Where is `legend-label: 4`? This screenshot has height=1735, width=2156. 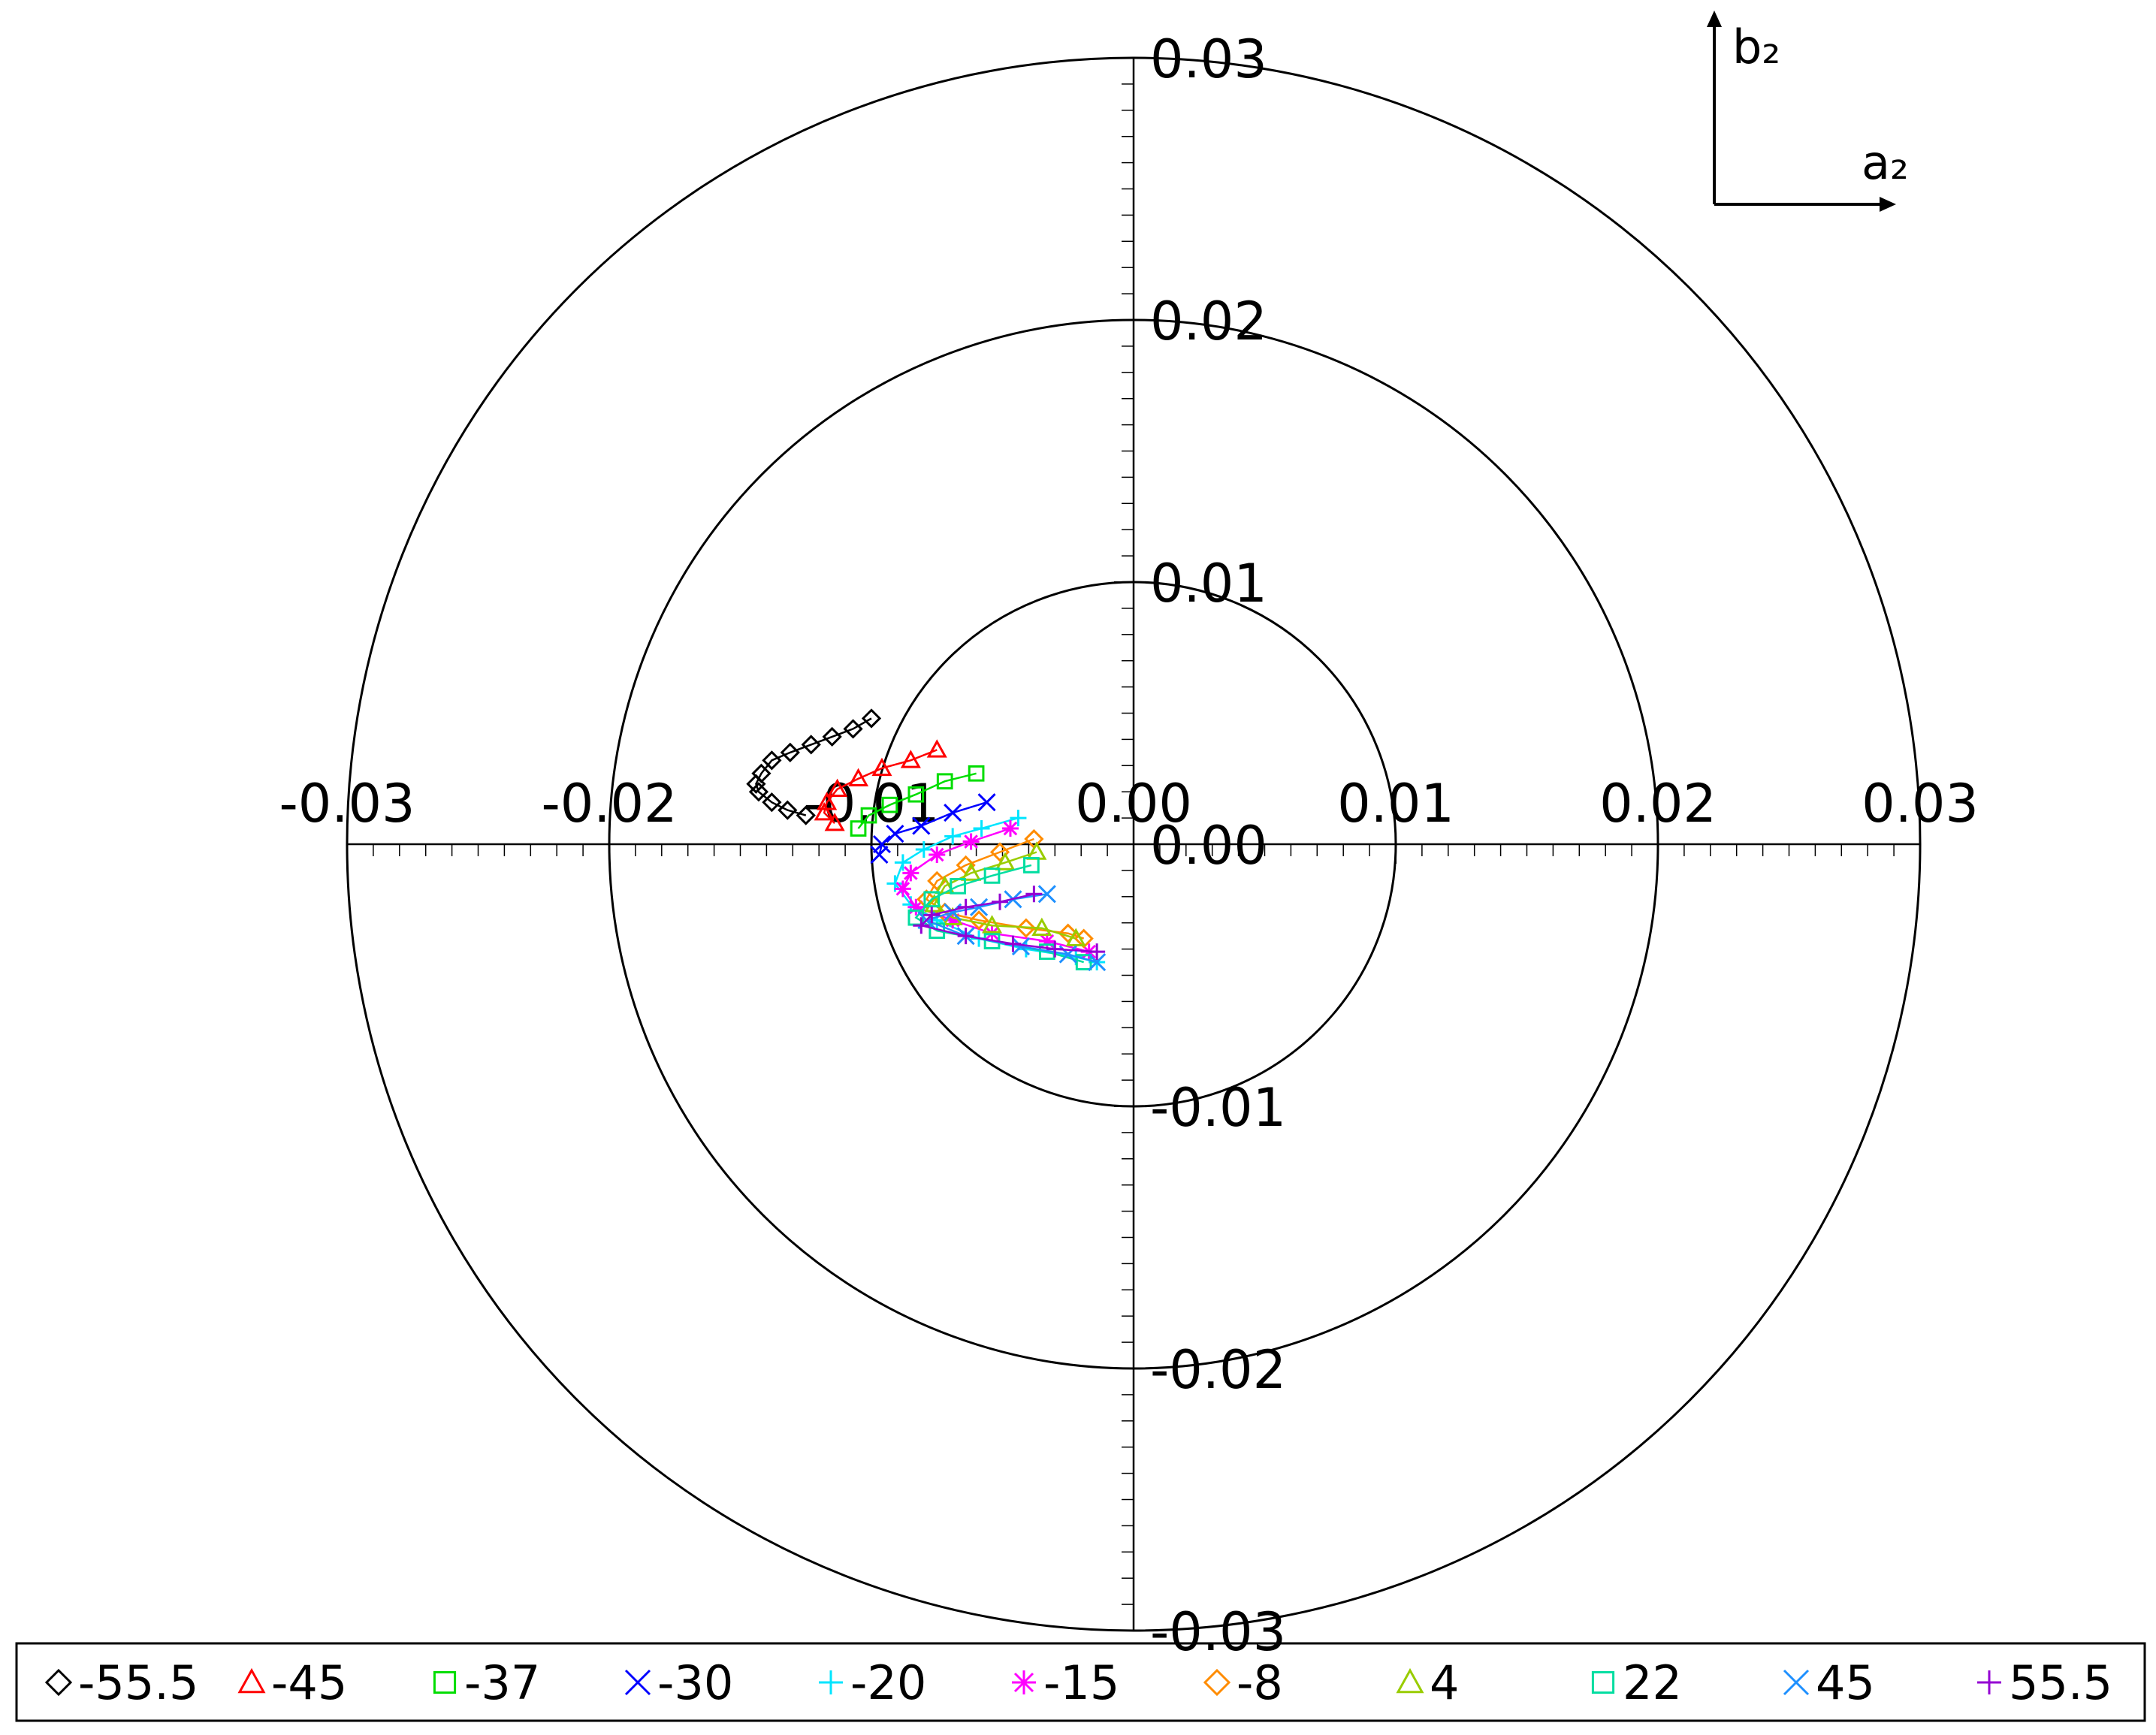 legend-label: 4 is located at coordinates (1444, 1683).